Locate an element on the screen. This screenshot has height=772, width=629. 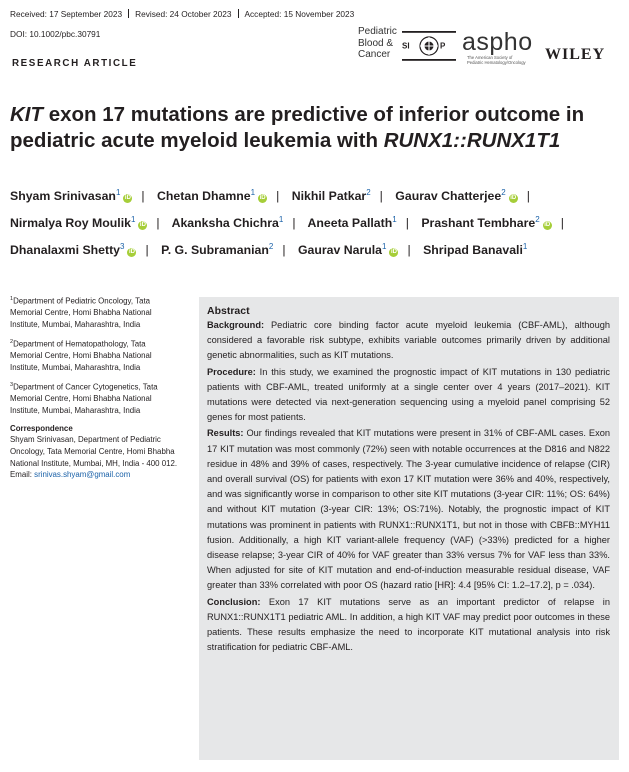
revised-date: Revised: 24 October 2023 is located at coordinates (183, 14).